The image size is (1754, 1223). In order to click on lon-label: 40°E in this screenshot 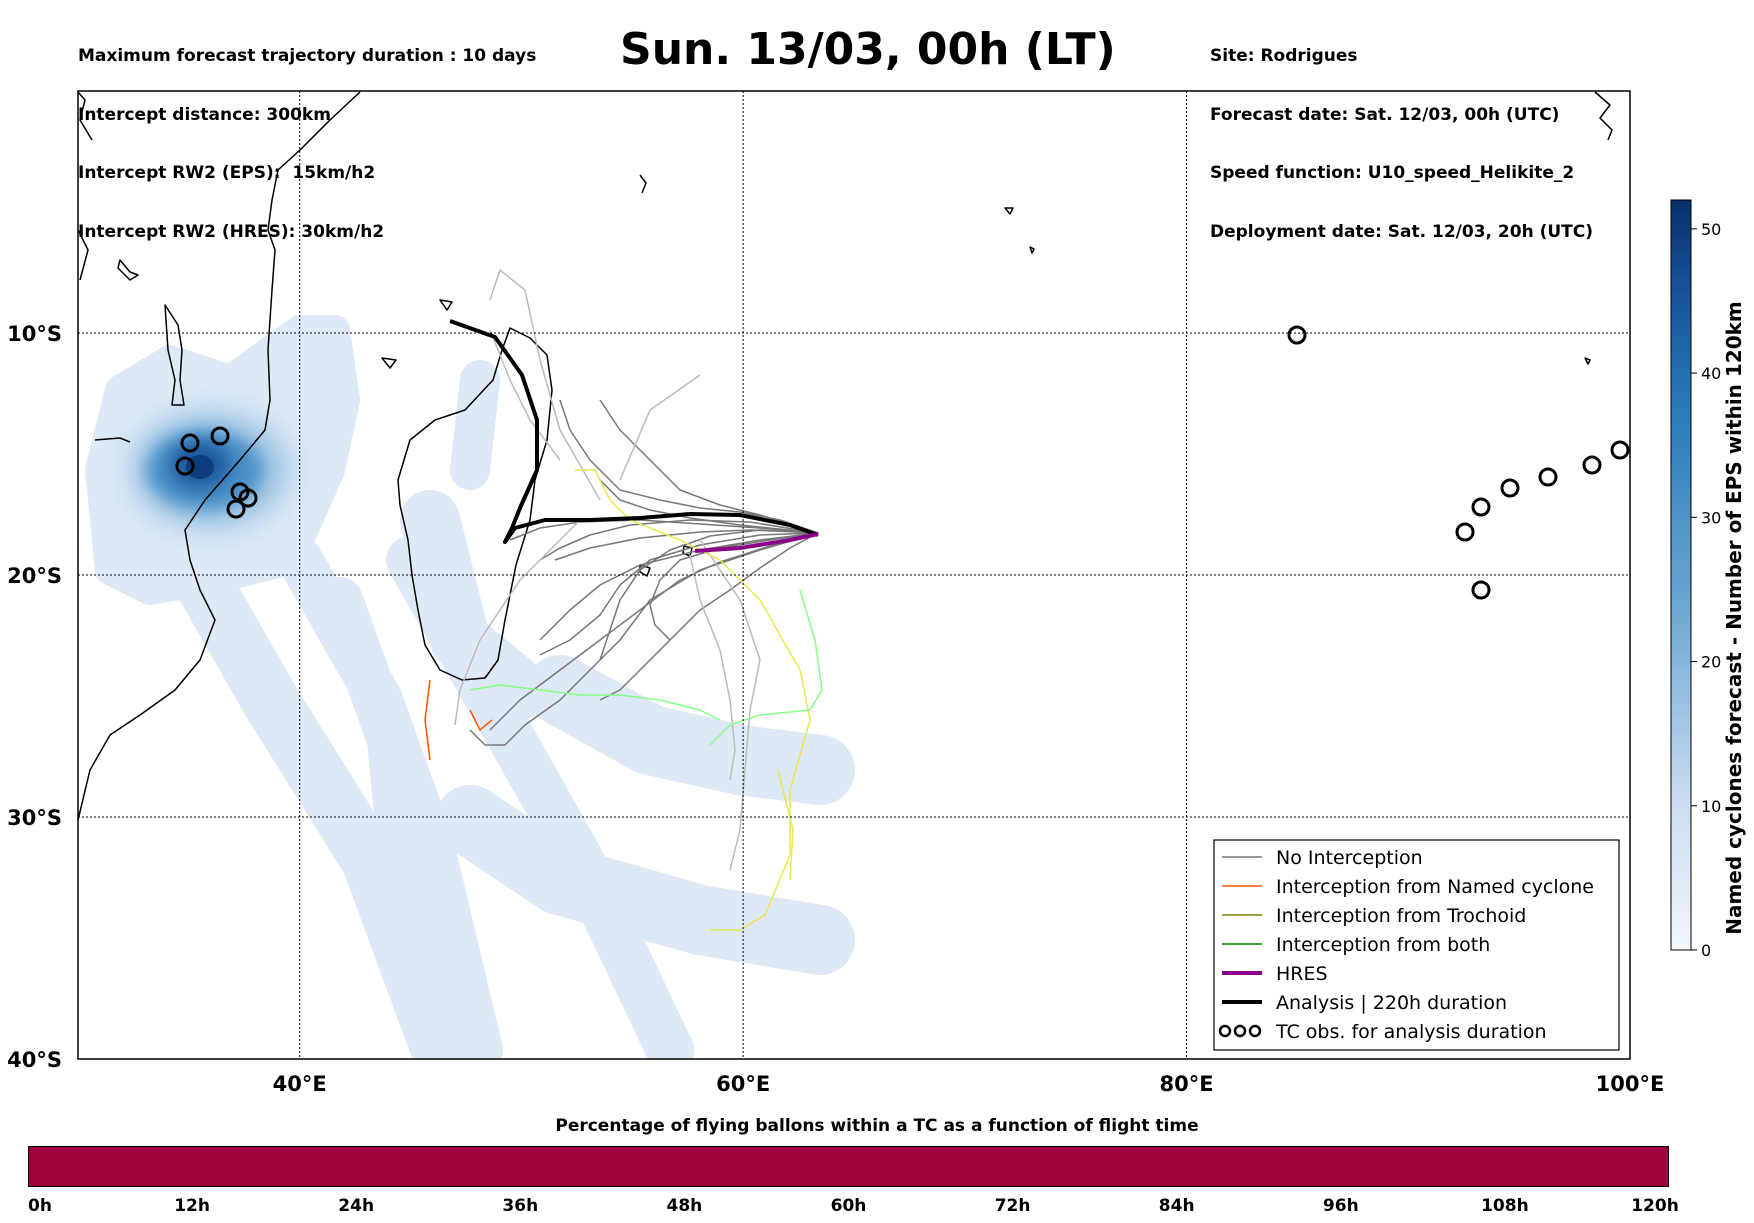, I will do `click(300, 1084)`.